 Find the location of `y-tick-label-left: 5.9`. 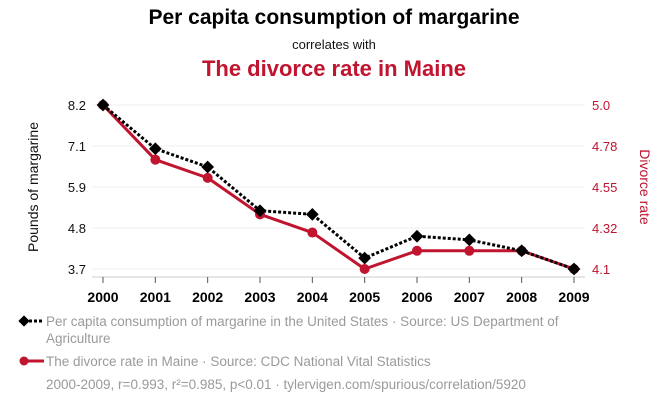

y-tick-label-left: 5.9 is located at coordinates (77, 187).